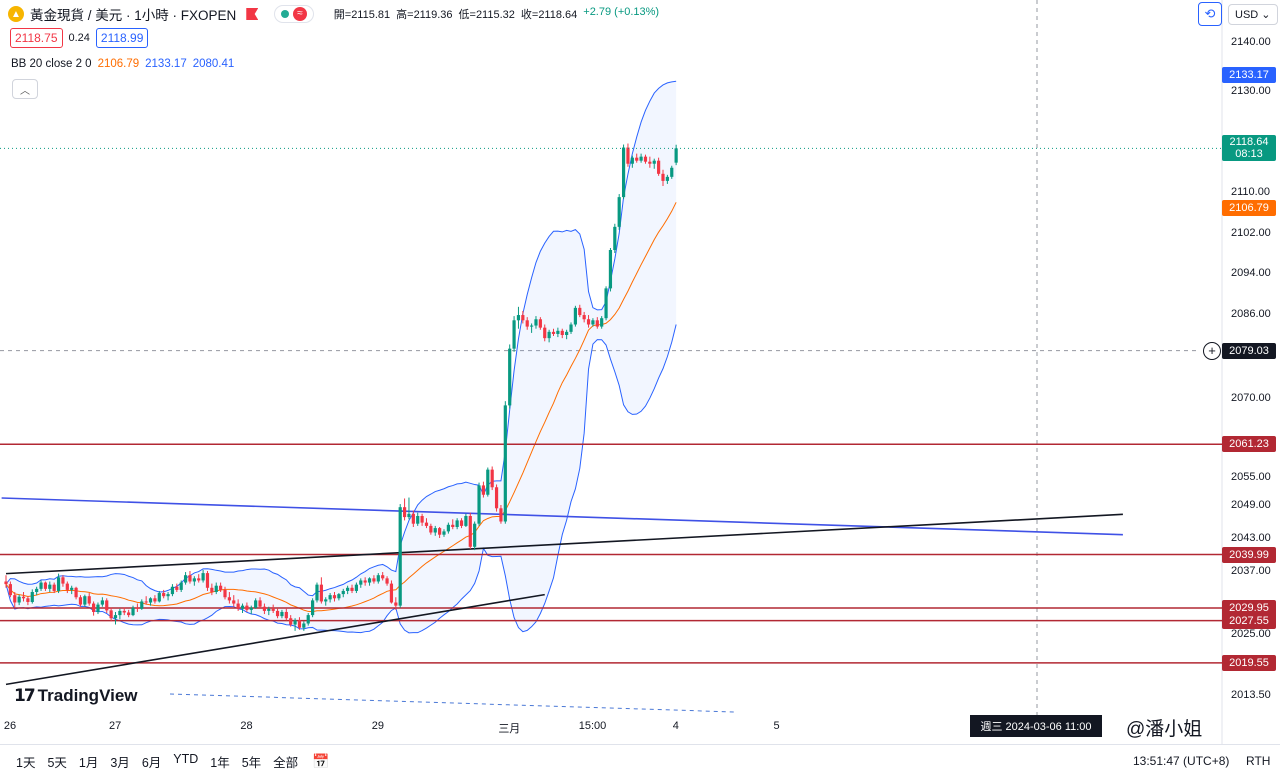 The image size is (1280, 777). Describe the element at coordinates (122, 38) in the screenshot. I see `buy-button: 2118.99` at that location.